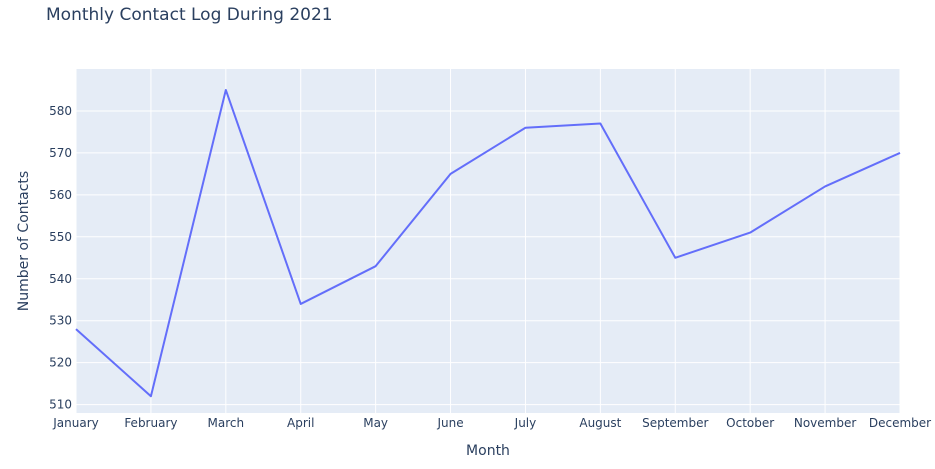 Image resolution: width=935 pixels, height=469 pixels. What do you see at coordinates (150, 423) in the screenshot?
I see `x-tick-label: February` at bounding box center [150, 423].